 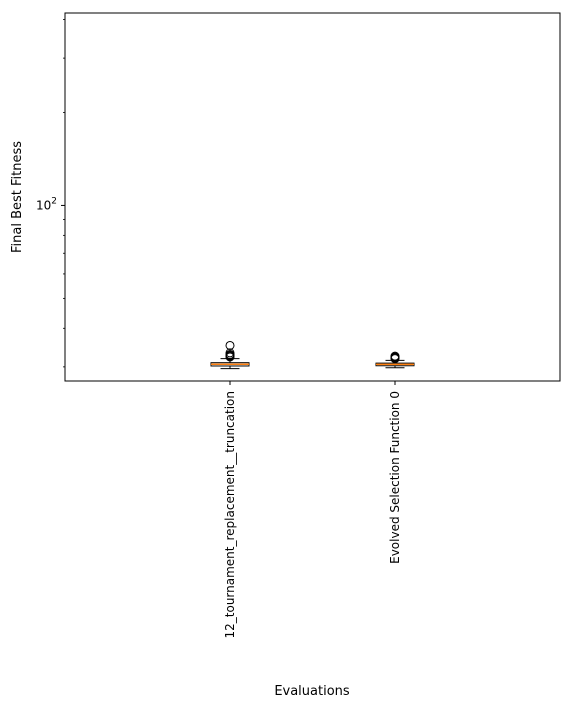 I want to click on y-axis-label: Final Best Fitness, so click(x=17, y=197).